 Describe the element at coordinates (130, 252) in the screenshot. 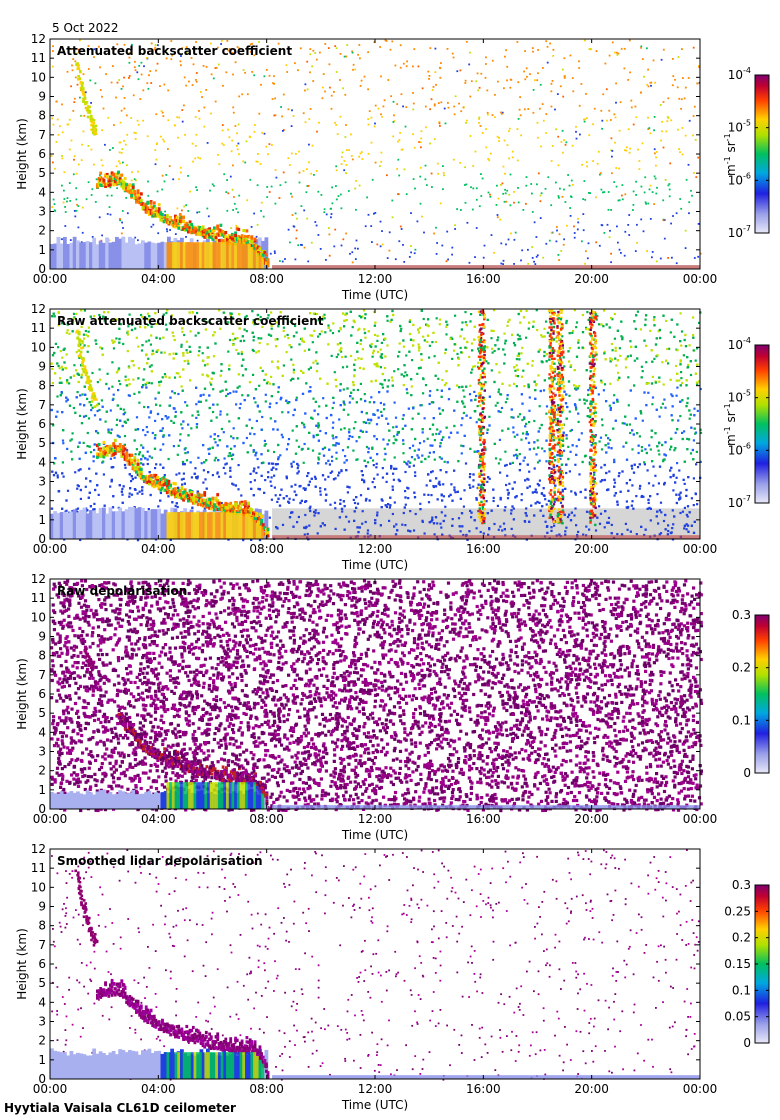

I see `boundary-cell` at that location.